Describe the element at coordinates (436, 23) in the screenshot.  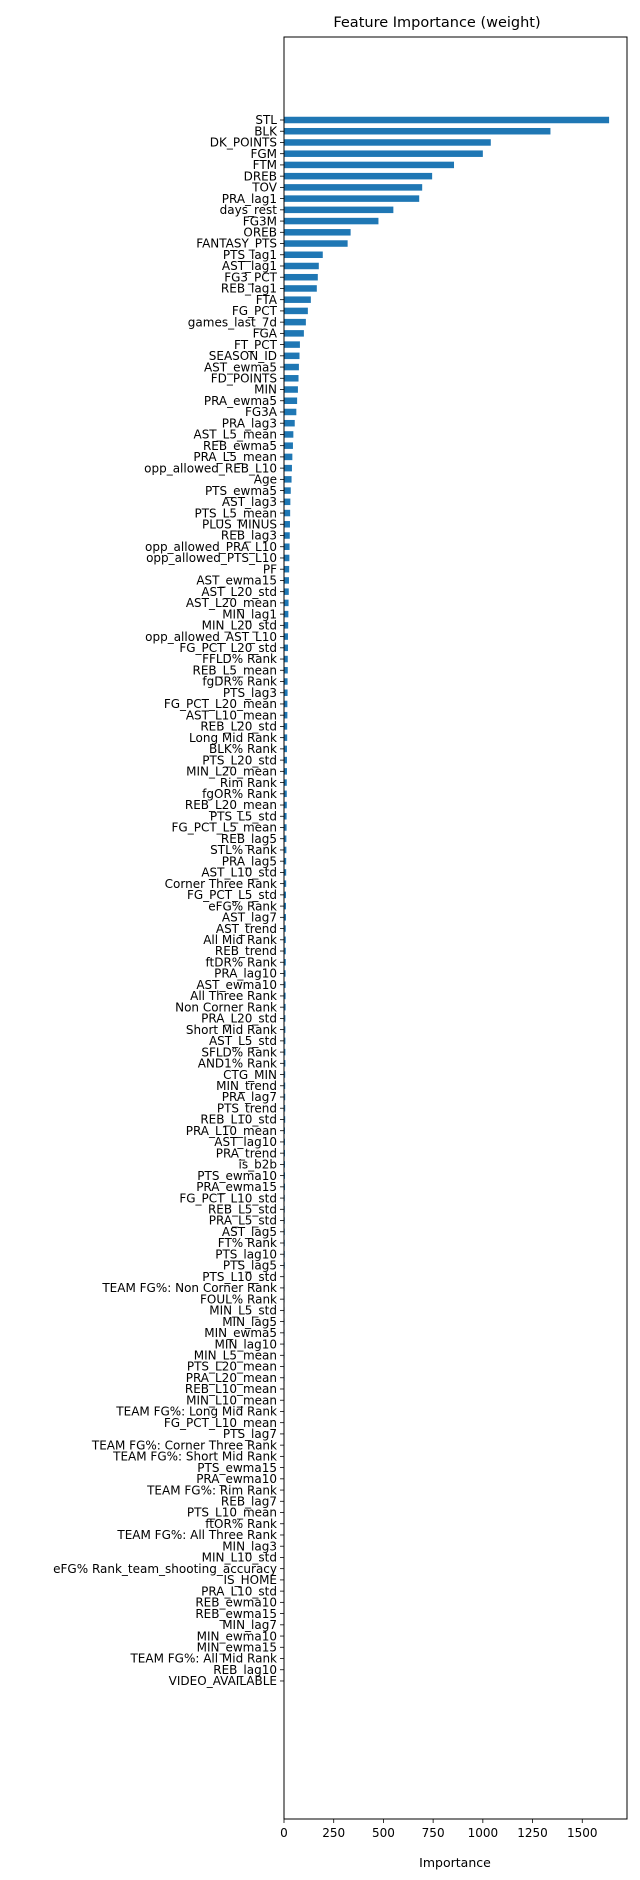
I see `chart-title: Feature Importance (weight)` at that location.